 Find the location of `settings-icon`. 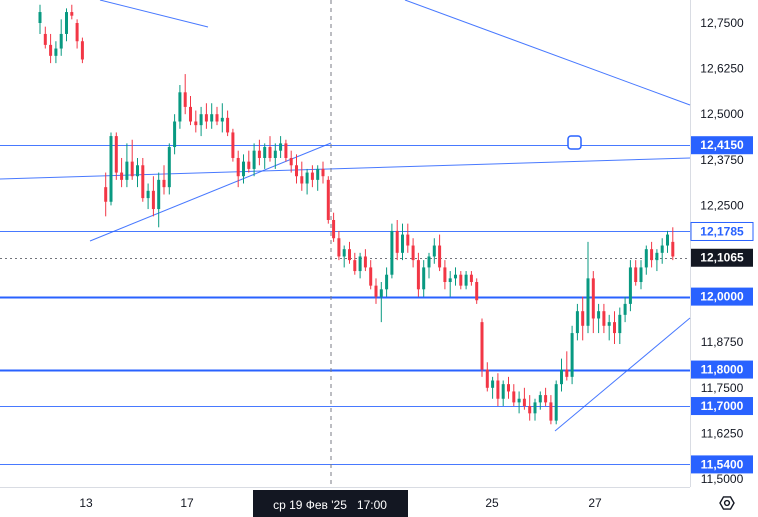

settings-icon is located at coordinates (727, 503).